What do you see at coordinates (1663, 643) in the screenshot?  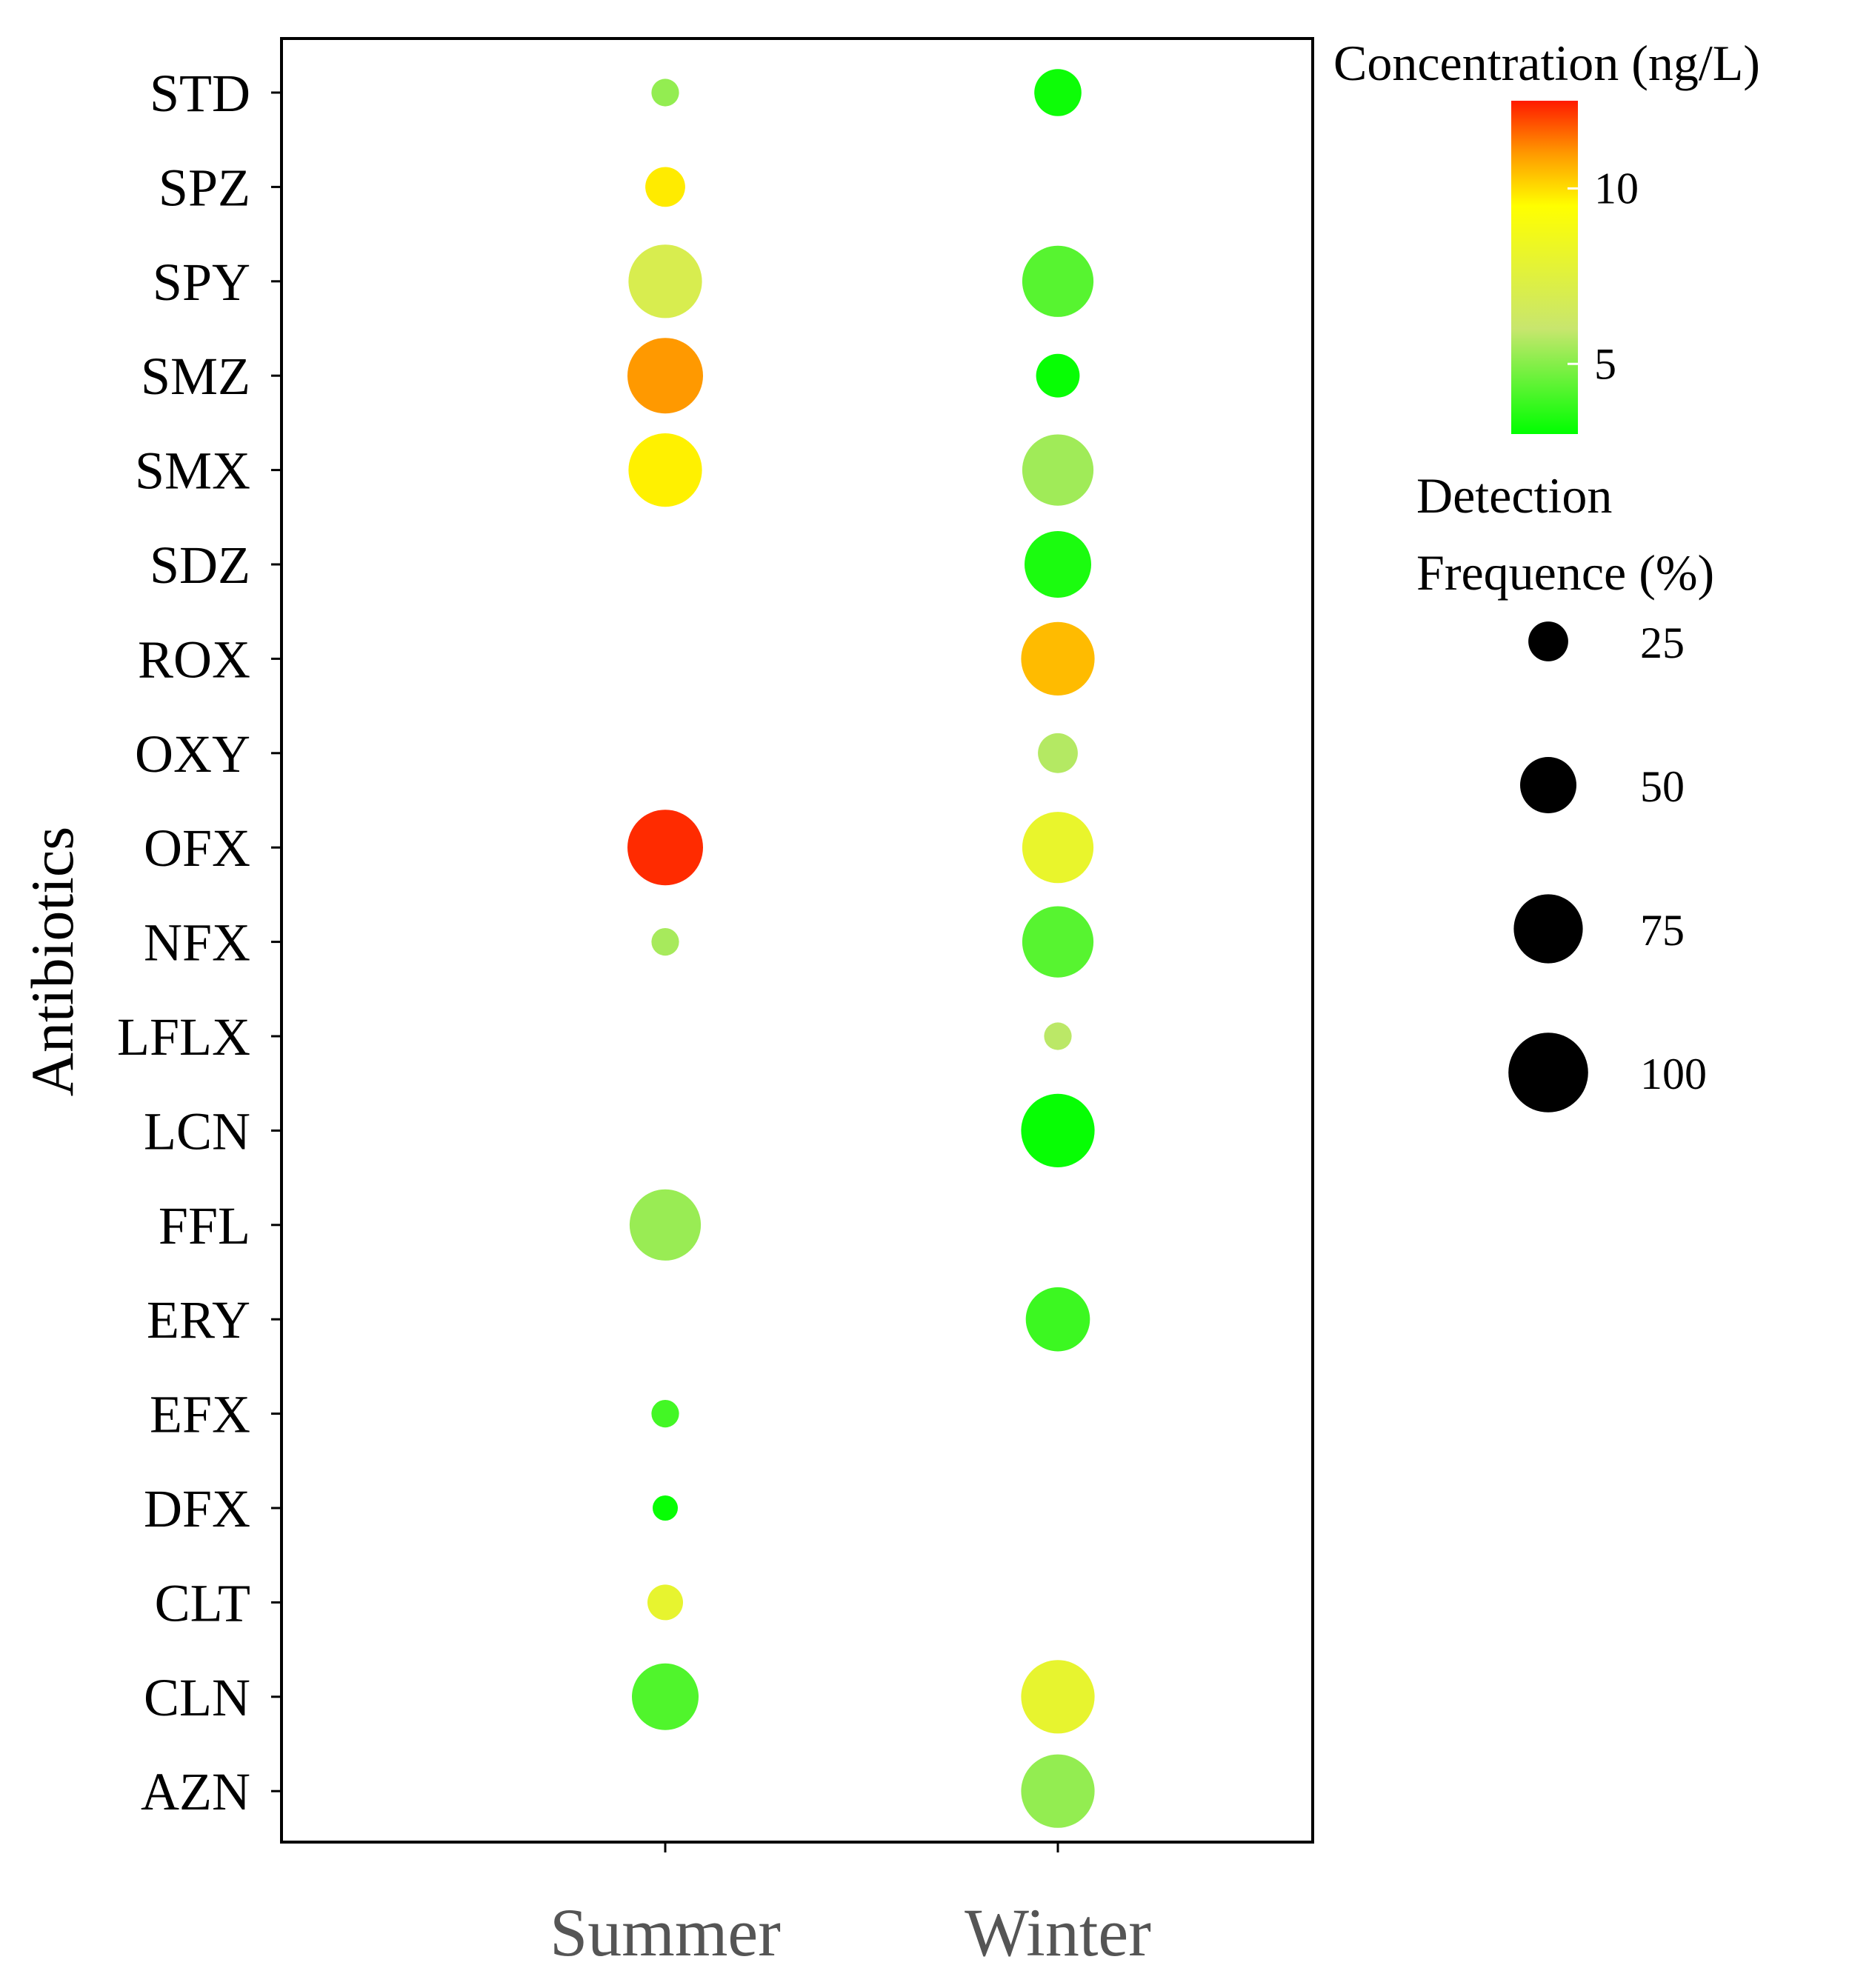 I see `size-legend-label-25: 25` at bounding box center [1663, 643].